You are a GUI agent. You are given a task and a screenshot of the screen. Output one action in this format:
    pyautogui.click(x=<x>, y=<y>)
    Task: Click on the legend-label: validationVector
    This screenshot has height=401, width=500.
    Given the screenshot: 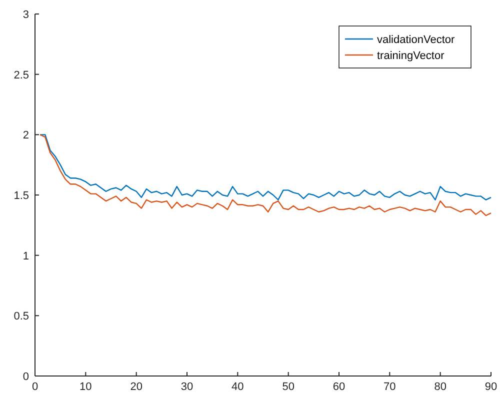 What is the action you would take?
    pyautogui.click(x=416, y=40)
    